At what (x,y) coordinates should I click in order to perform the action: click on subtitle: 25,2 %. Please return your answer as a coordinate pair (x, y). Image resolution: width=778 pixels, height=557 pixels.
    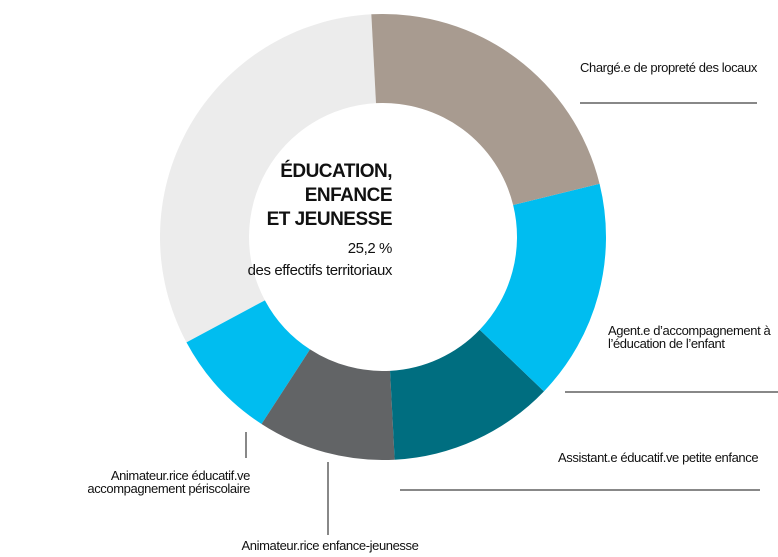
    Looking at the image, I should click on (370, 248).